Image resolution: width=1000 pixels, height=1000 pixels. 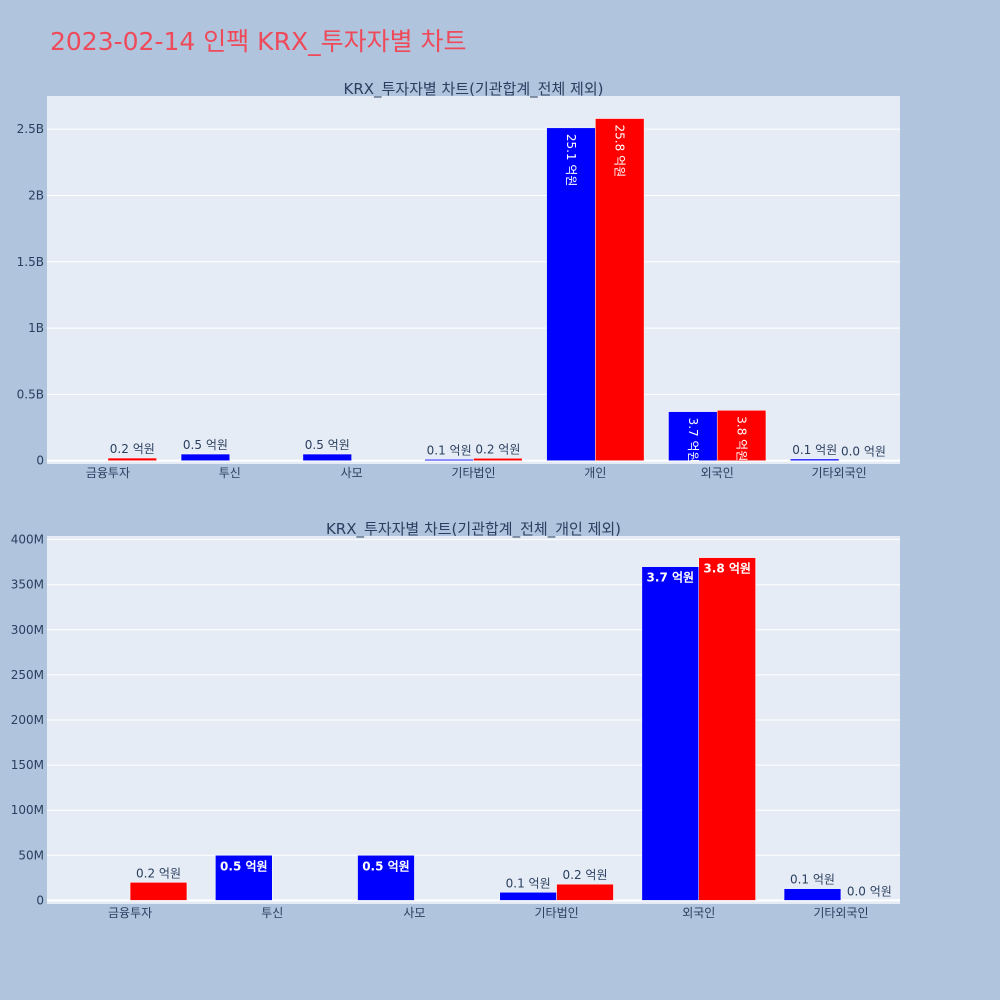 What do you see at coordinates (30, 394) in the screenshot?
I see `y-tick-label: 0.5B` at bounding box center [30, 394].